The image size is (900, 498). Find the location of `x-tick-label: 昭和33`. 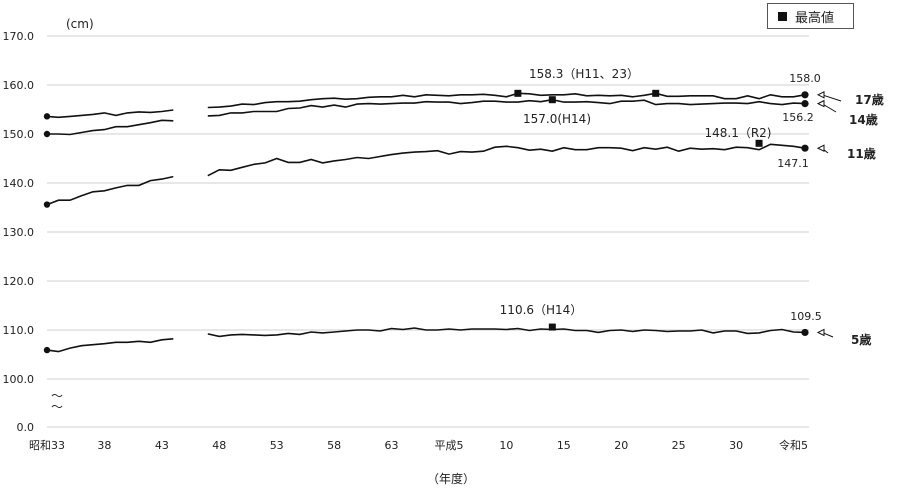

x-tick-label: 昭和33 is located at coordinates (47, 445).